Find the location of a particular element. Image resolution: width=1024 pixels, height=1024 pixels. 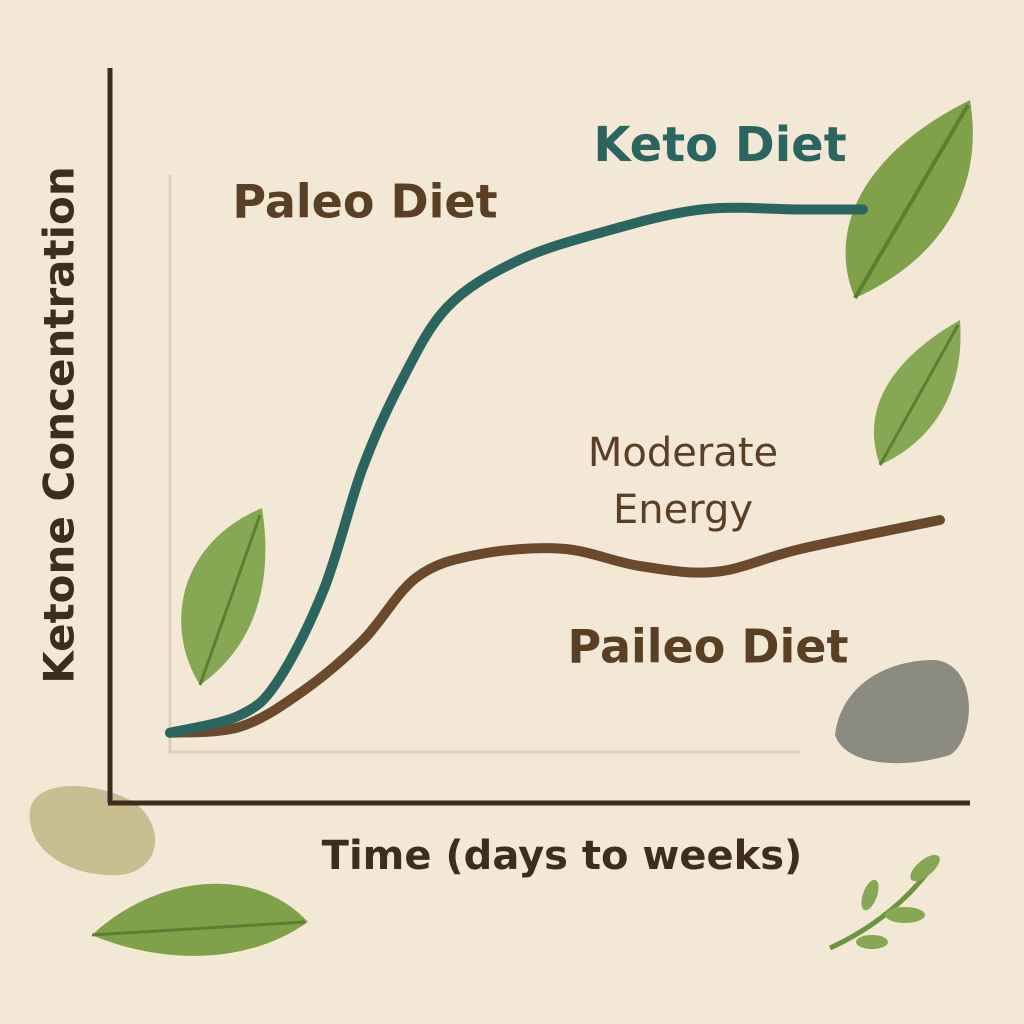

x-axis-label: Time (days to weeks) is located at coordinates (562, 856).